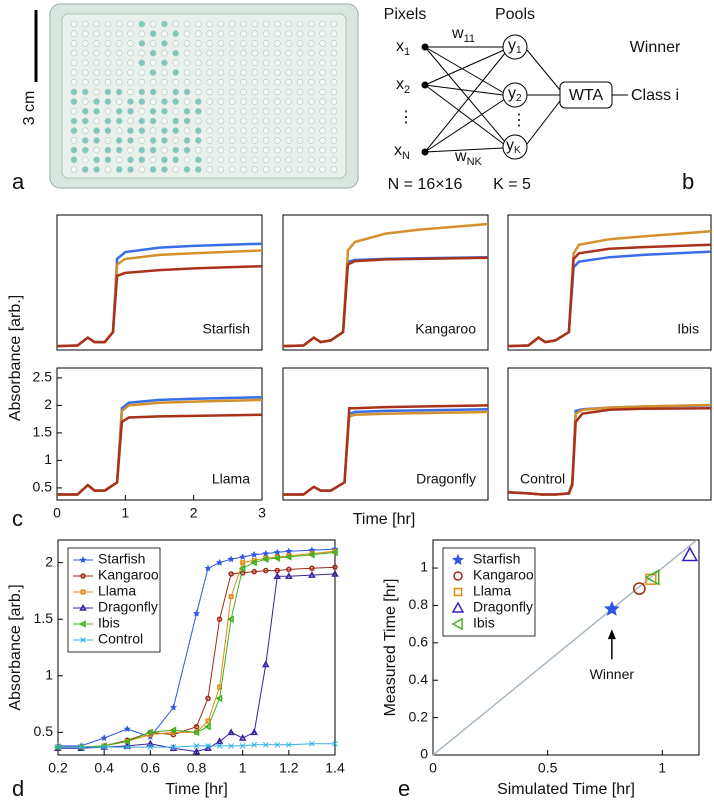 Image resolution: width=714 pixels, height=808 pixels. I want to click on y-tick-label: 1, so click(424, 567).